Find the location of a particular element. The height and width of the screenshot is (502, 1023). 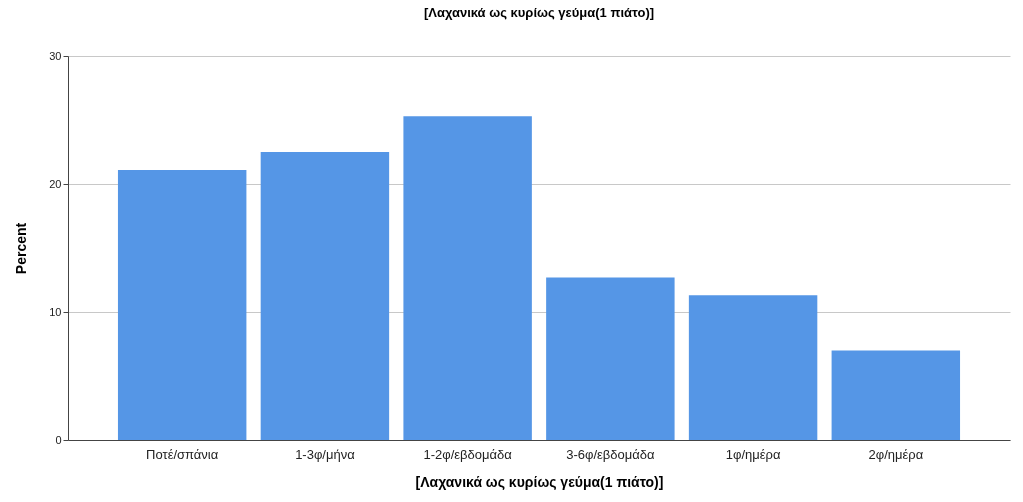

y-tick-label: 30 is located at coordinates (55, 55).